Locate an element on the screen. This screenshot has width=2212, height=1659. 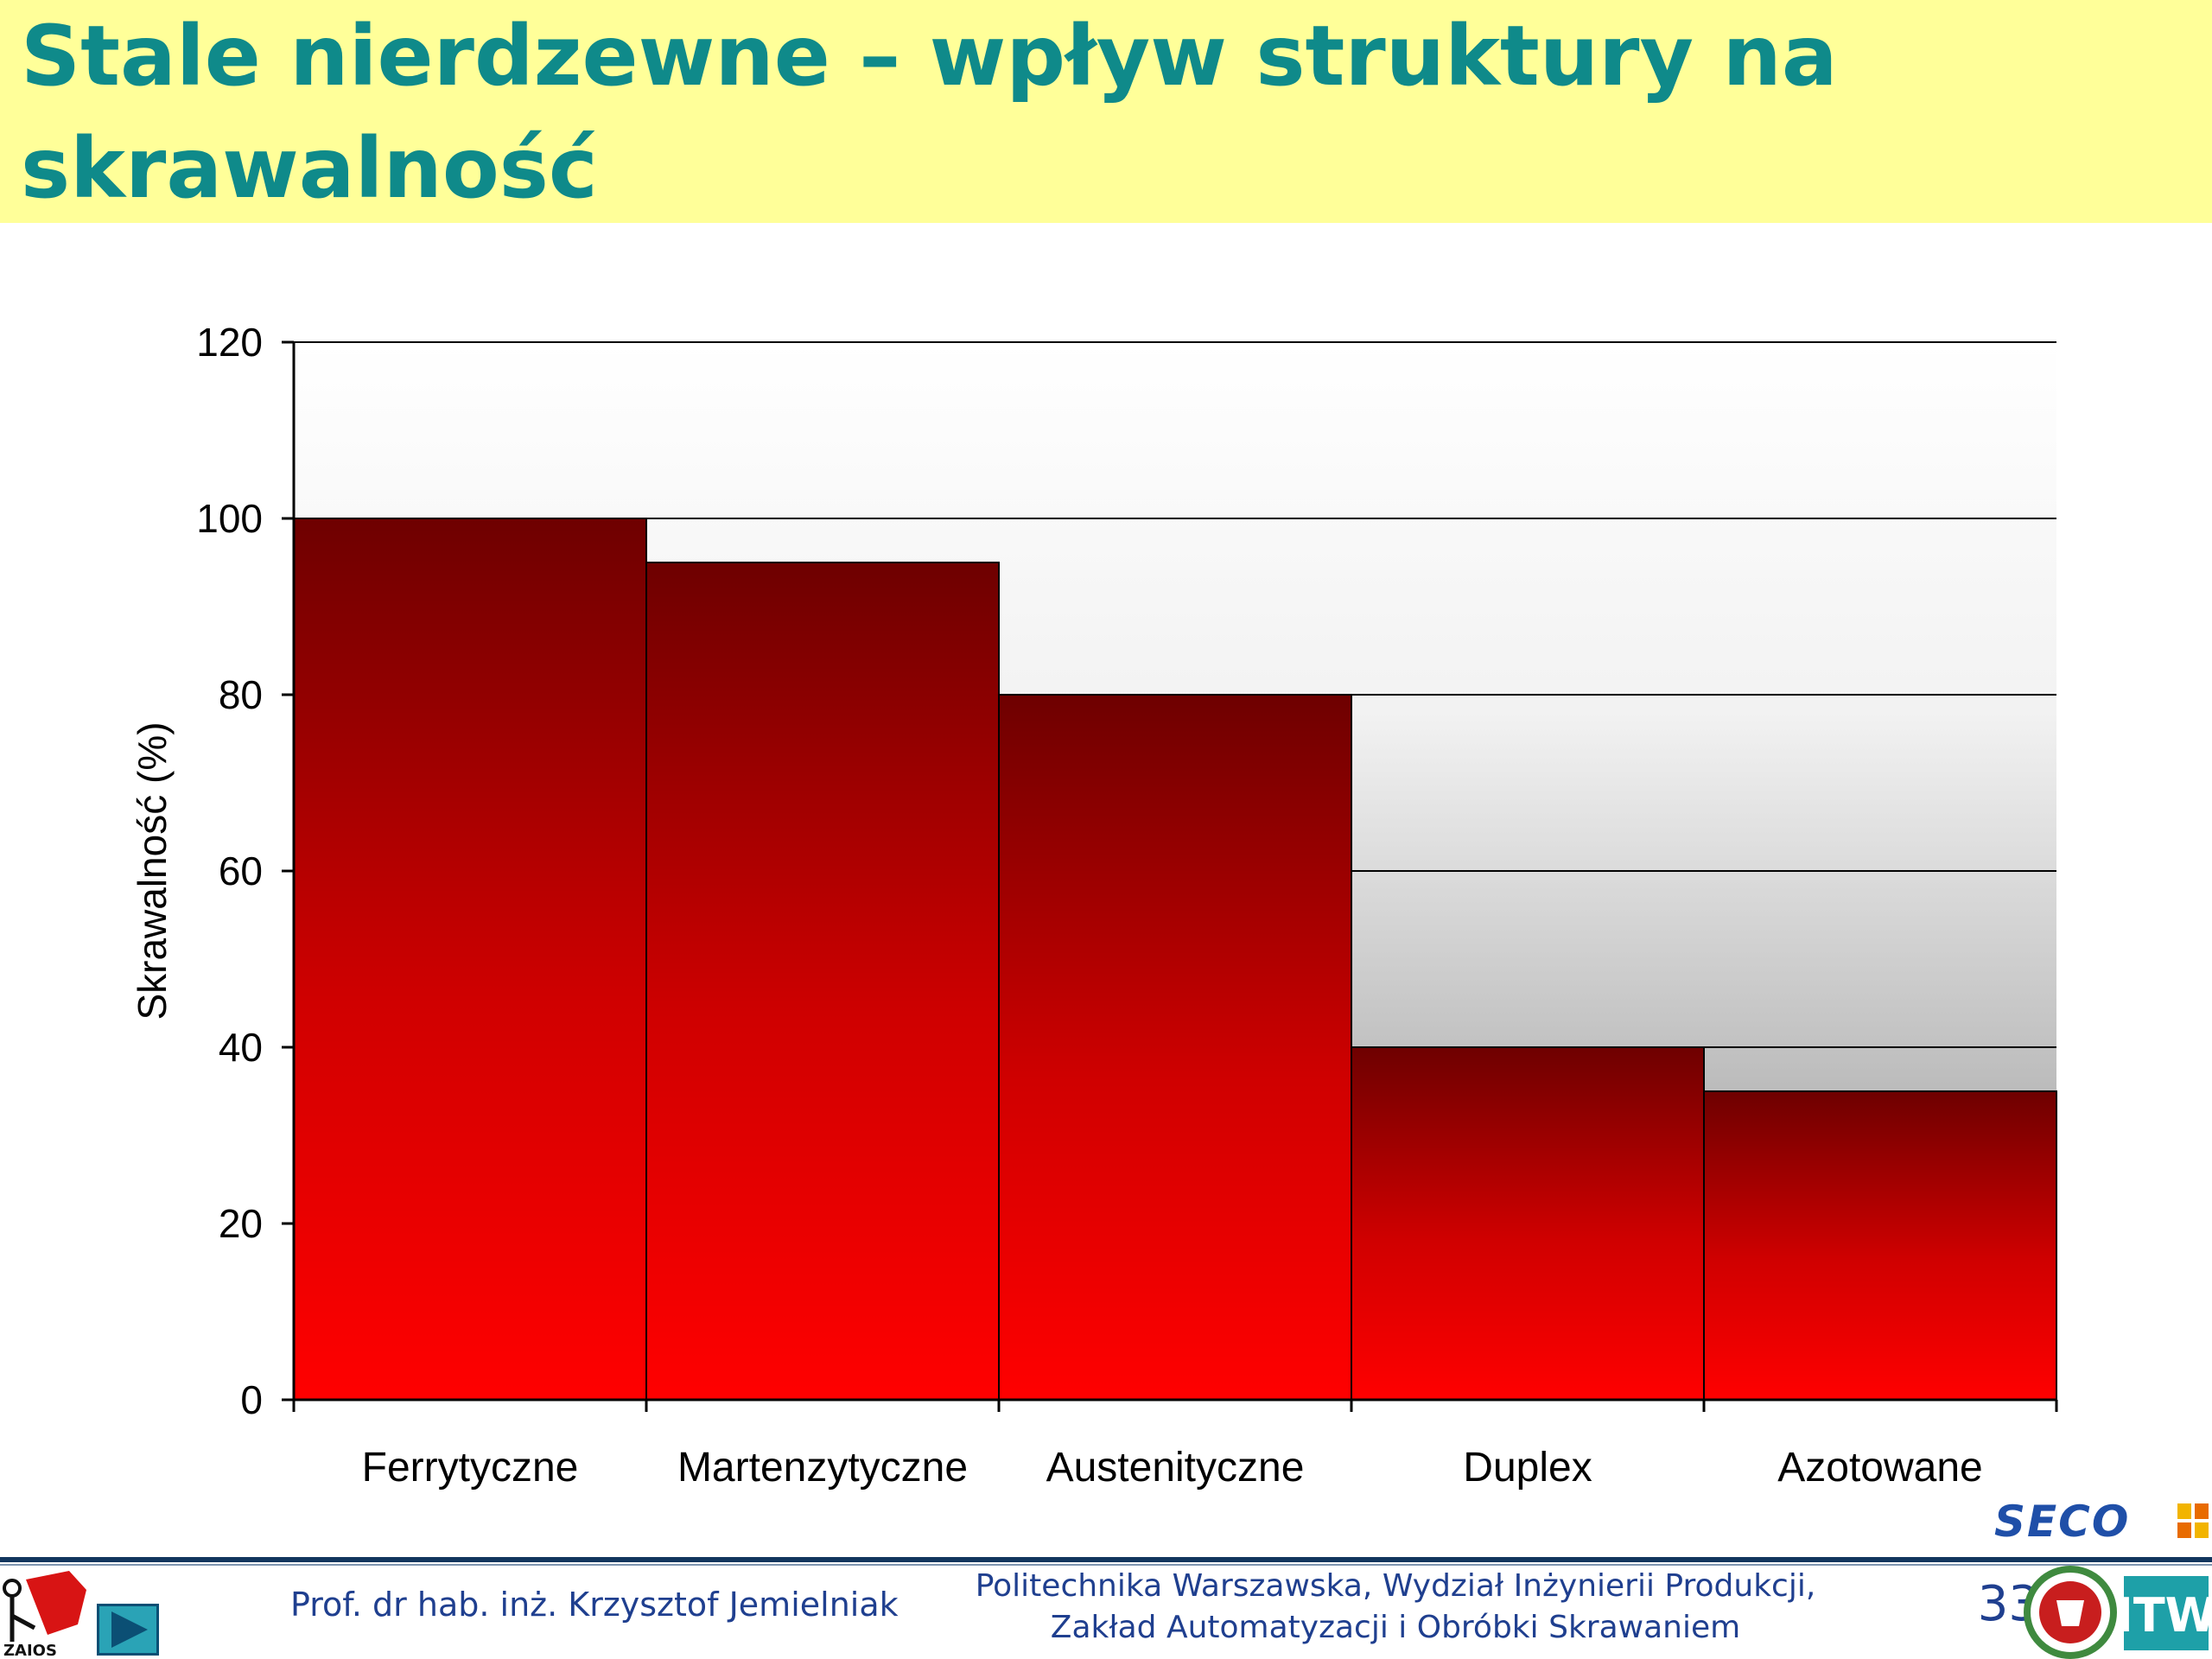
y-tick-label: 60 is located at coordinates (241, 871).